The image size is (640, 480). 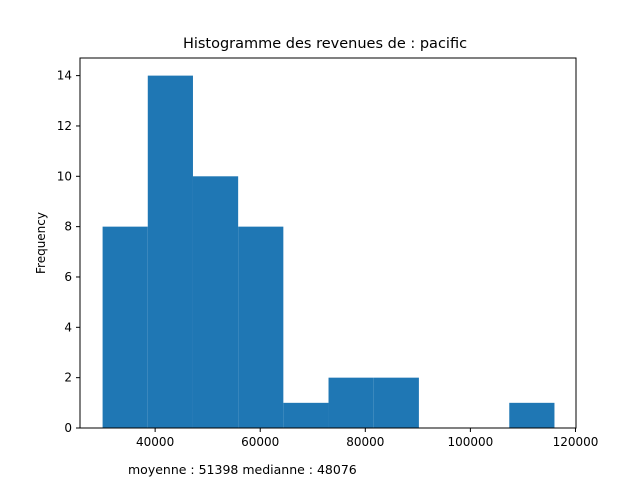 I want to click on y-tick-label-2: 4, so click(x=68, y=327).